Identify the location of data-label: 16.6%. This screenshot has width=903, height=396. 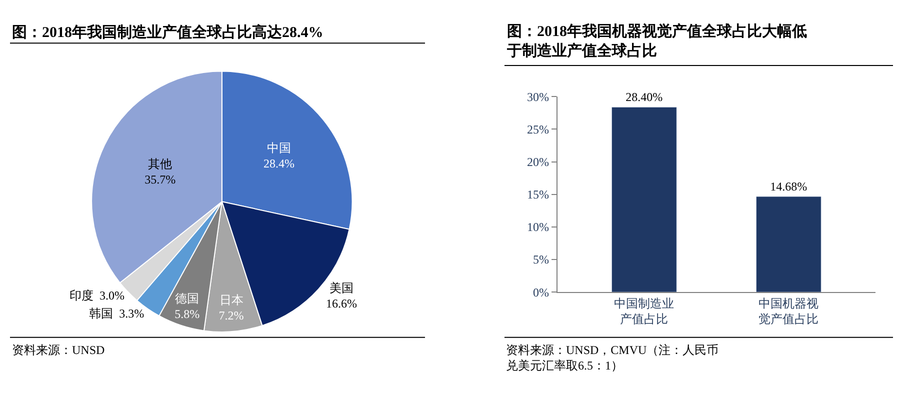
(341, 303).